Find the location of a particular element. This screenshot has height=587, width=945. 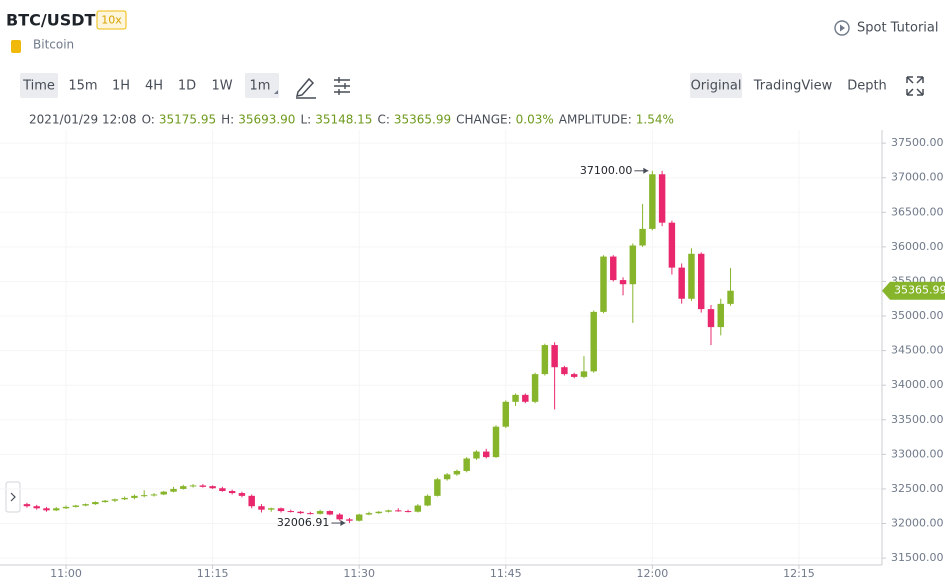

active-view-bg is located at coordinates (716, 85).